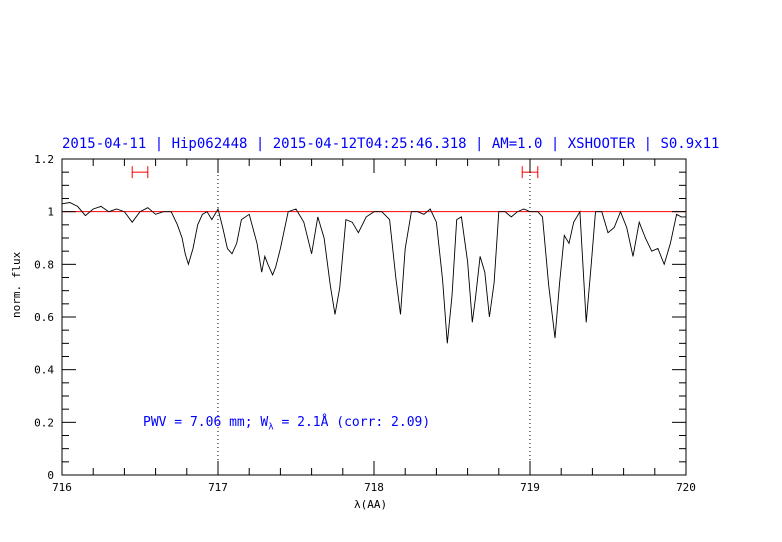  Describe the element at coordinates (44, 264) in the screenshot. I see `y-tick-label: 0.8` at that location.